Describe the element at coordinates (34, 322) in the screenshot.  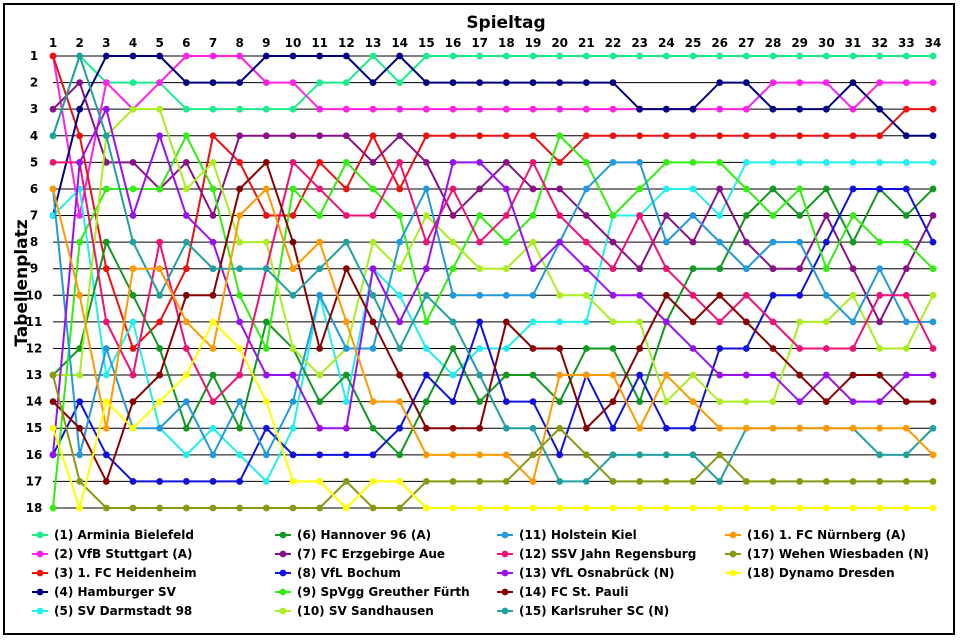
I see `y-tick-label: 11` at that location.